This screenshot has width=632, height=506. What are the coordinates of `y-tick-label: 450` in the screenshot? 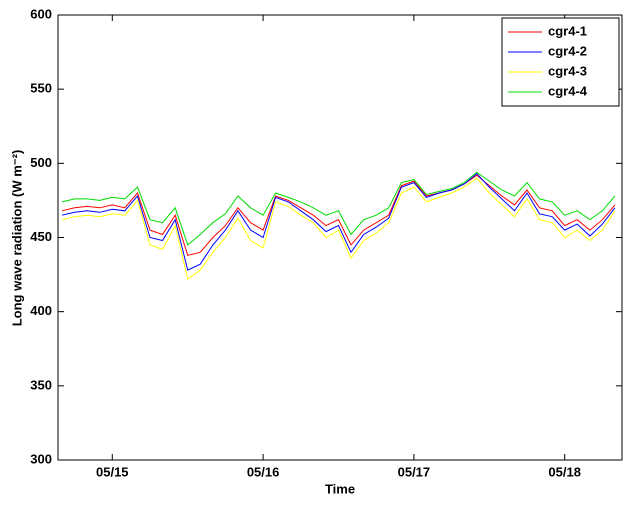 It's located at (41, 236).